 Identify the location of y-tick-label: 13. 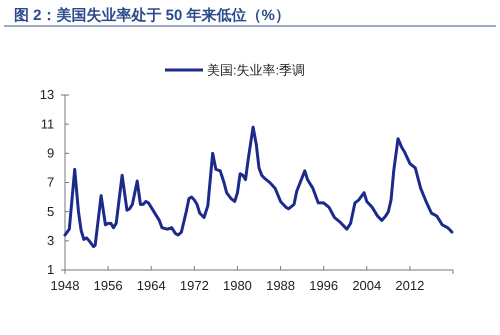
(47, 94).